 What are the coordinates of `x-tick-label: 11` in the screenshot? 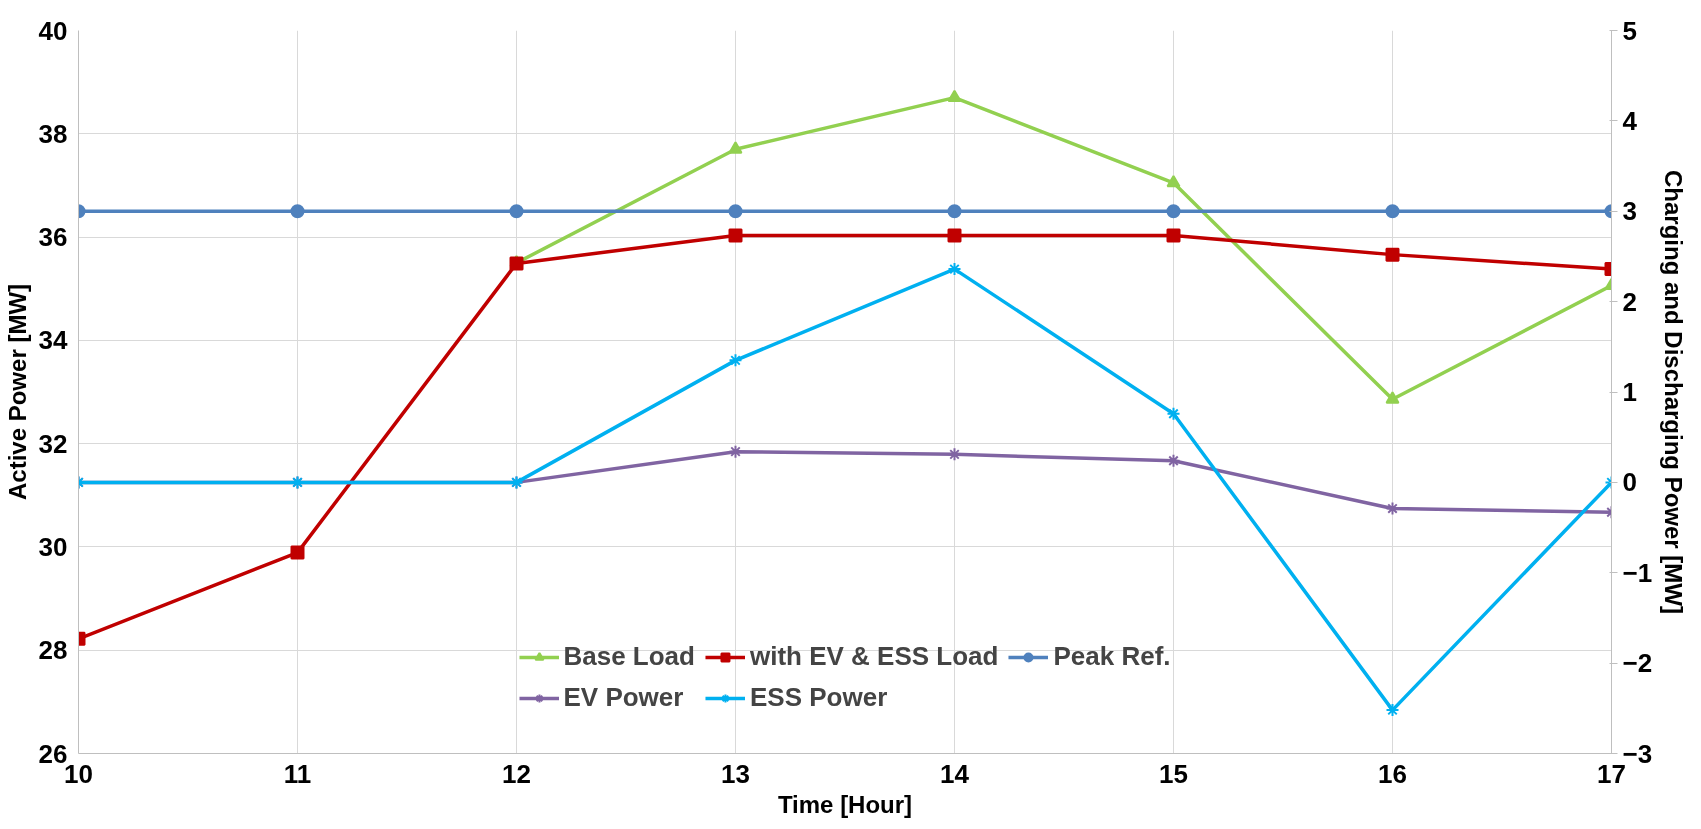 It's located at (297, 773).